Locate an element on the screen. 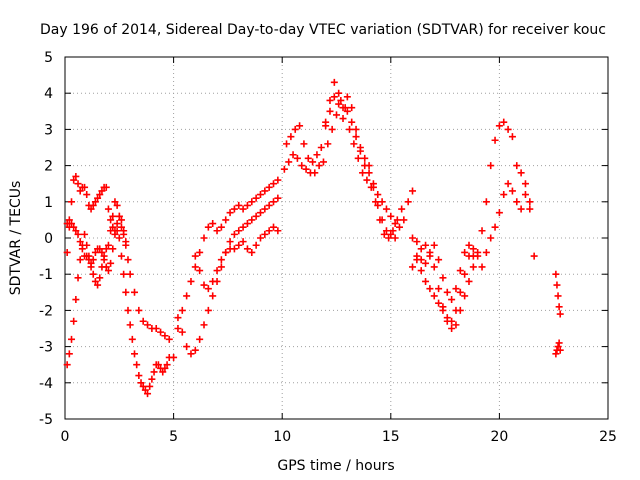  x-axis-label: GPS time / hours is located at coordinates (335, 466).